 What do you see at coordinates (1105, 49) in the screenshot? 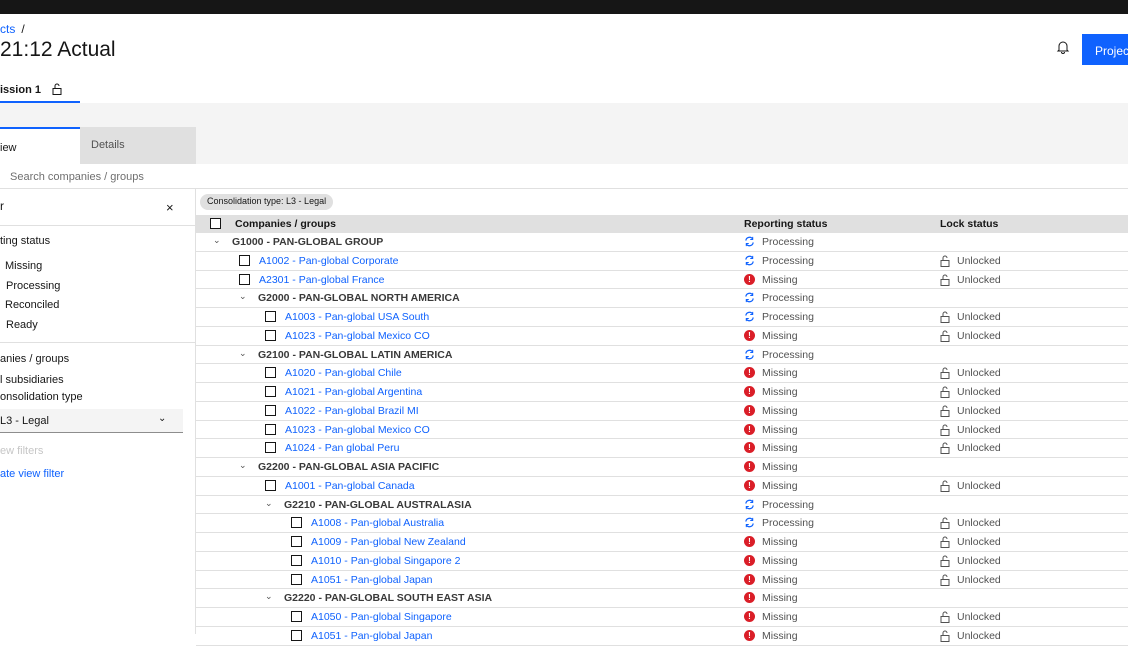
I see `project-button: Project` at bounding box center [1105, 49].